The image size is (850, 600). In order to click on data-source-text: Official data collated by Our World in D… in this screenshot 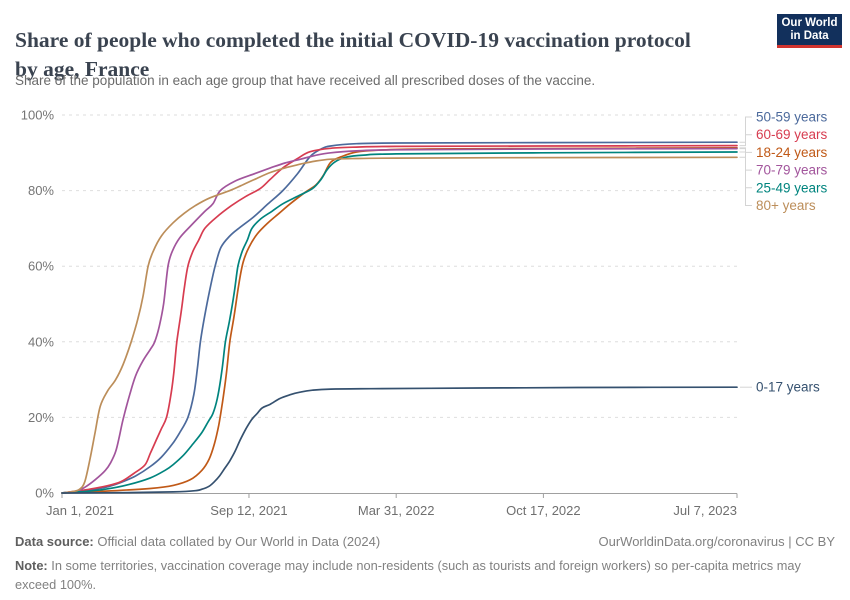, I will do `click(239, 541)`.